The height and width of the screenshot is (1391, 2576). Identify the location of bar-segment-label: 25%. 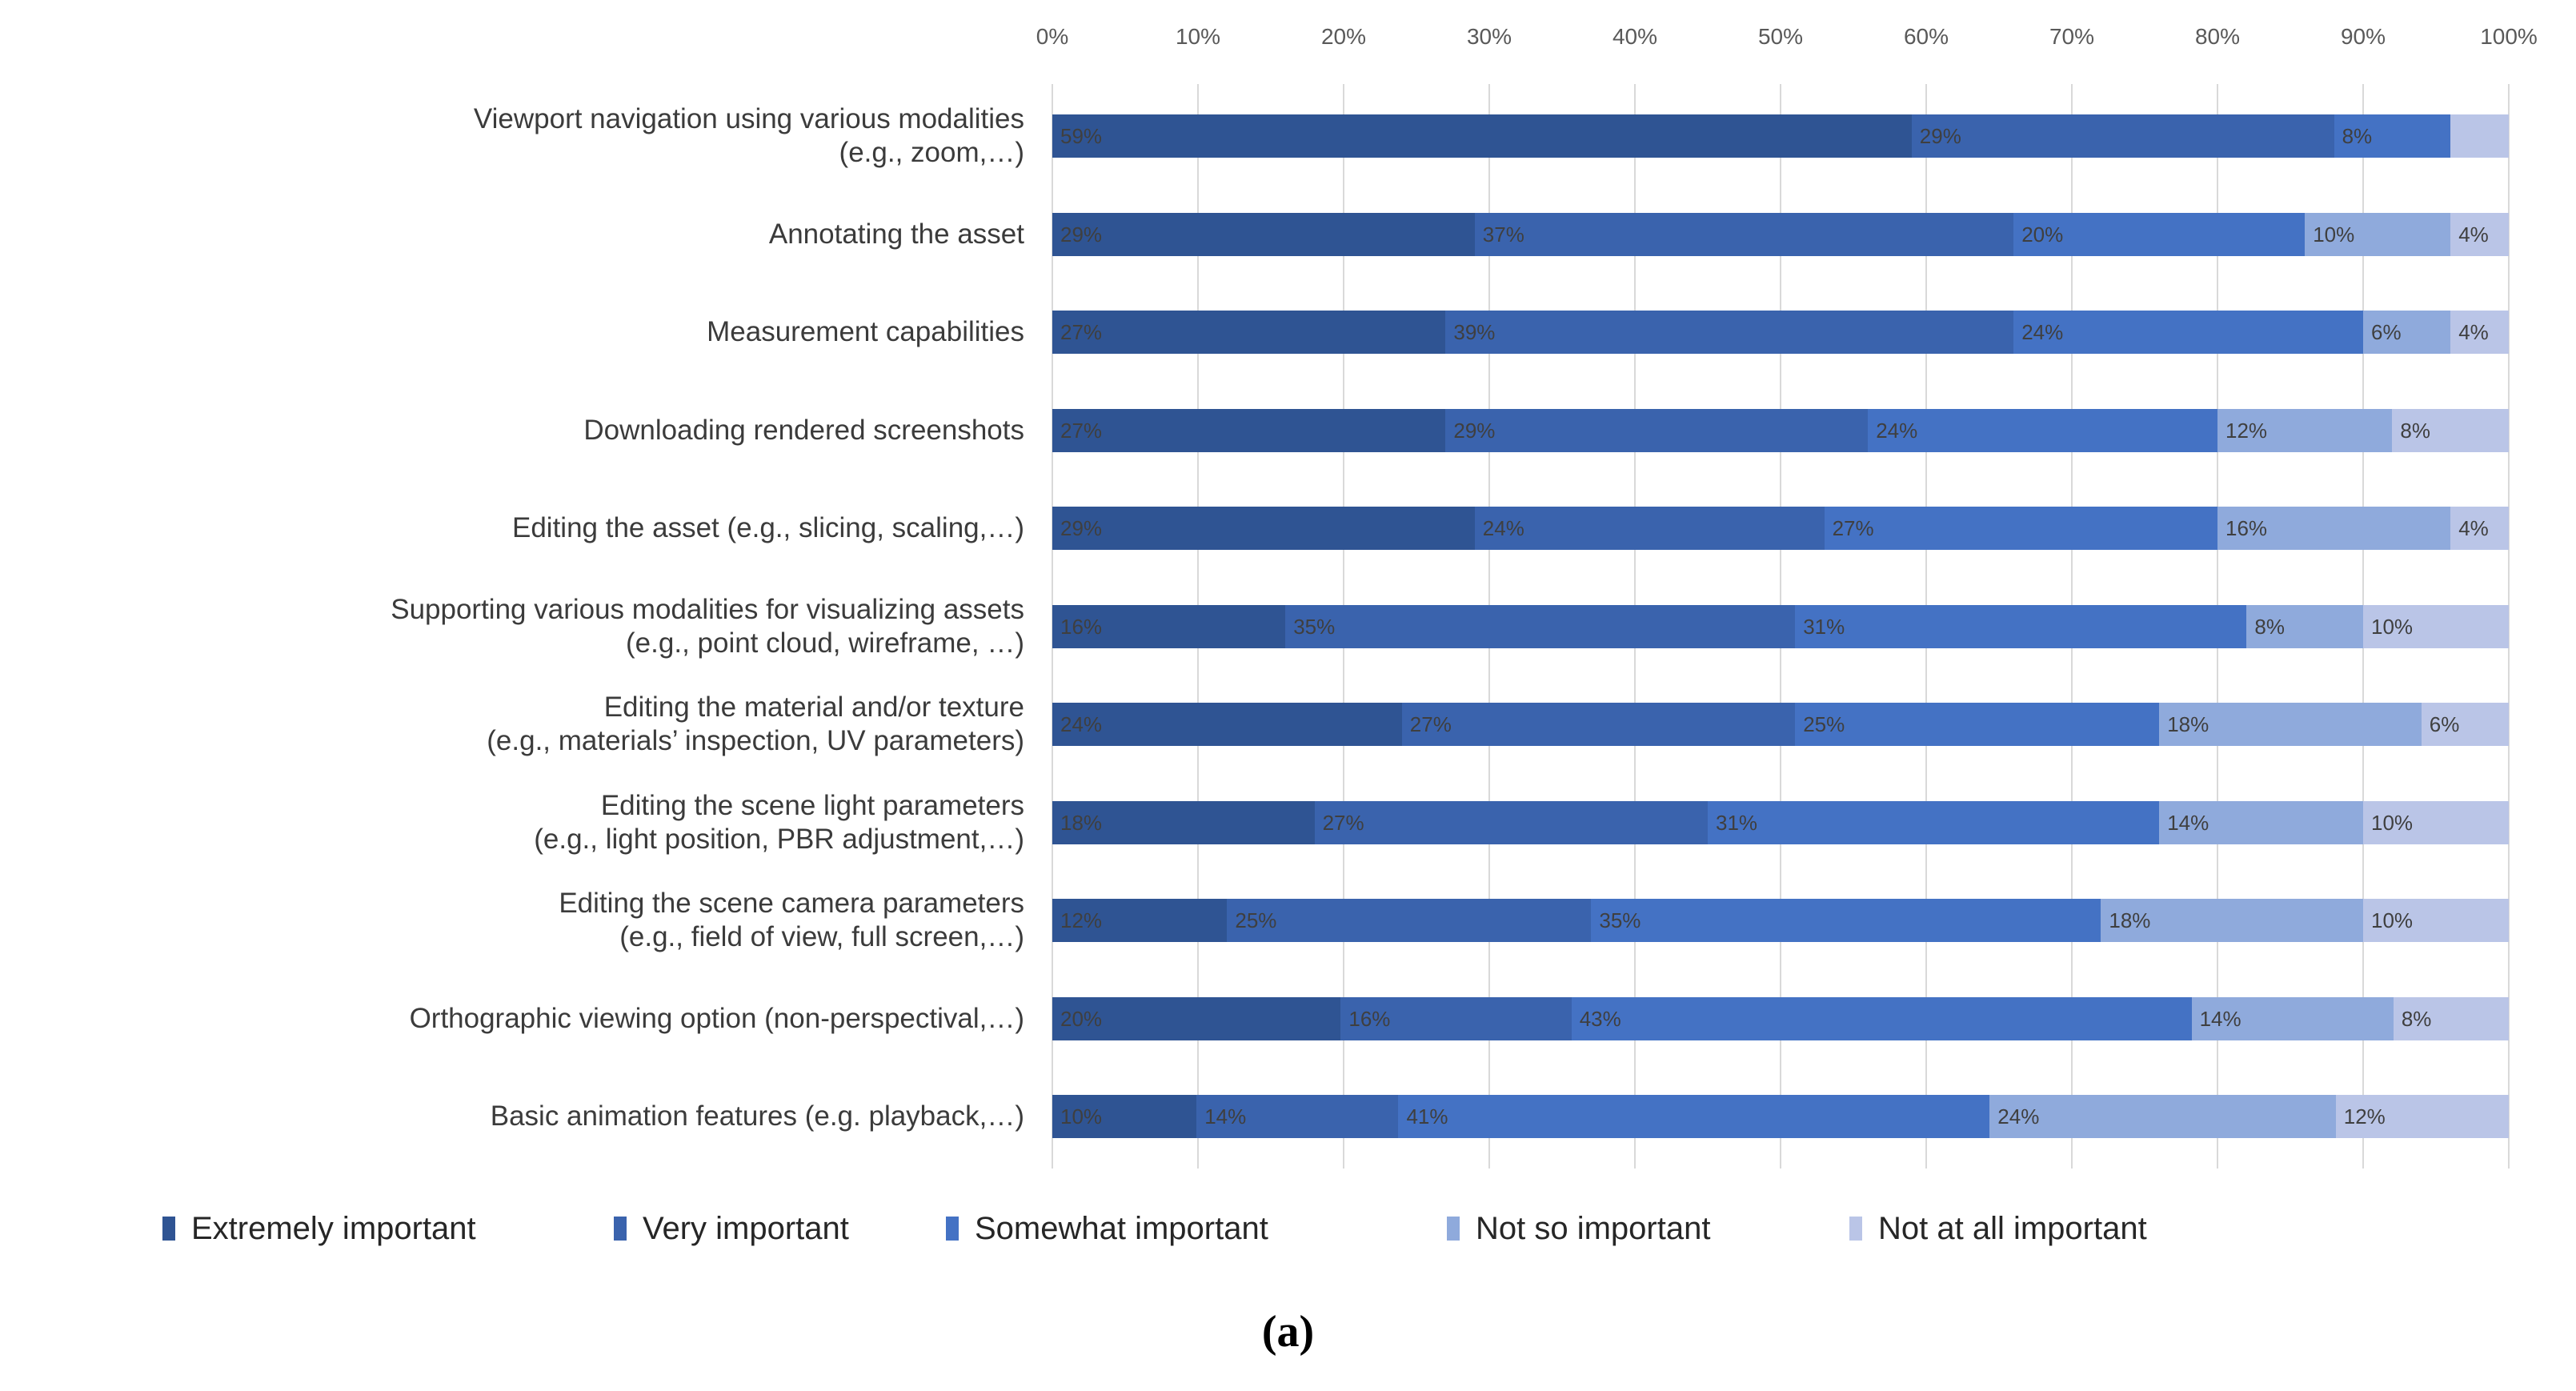
(1824, 724).